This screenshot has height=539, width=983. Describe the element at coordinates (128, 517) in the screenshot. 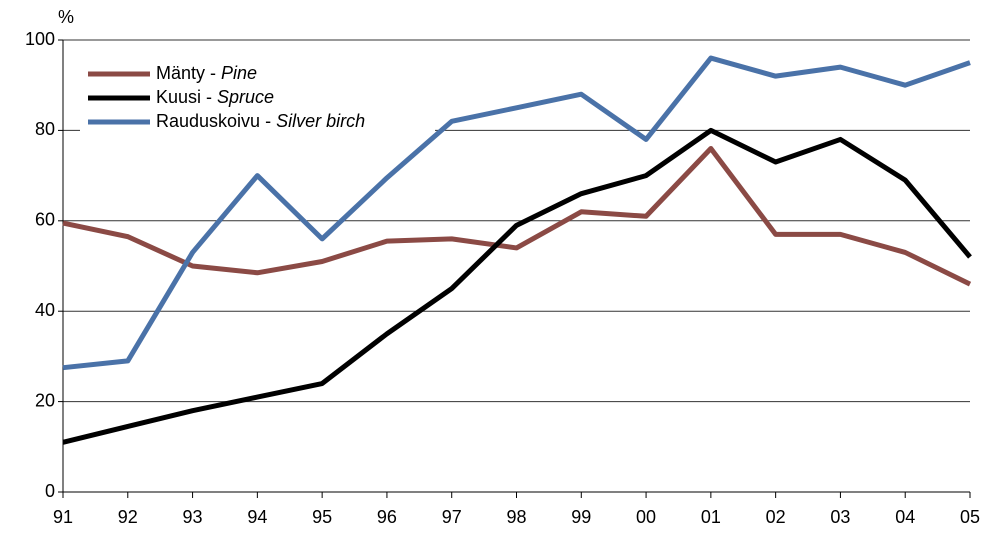

I see `x-tick-label: 92` at that location.